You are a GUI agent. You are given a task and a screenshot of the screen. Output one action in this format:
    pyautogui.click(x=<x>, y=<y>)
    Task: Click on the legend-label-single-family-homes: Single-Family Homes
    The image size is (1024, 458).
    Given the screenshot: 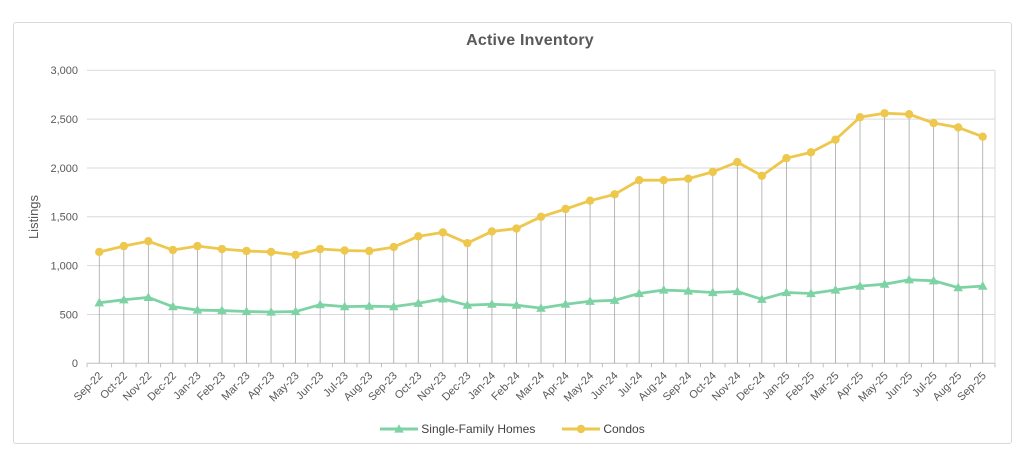 What is the action you would take?
    pyautogui.click(x=478, y=429)
    